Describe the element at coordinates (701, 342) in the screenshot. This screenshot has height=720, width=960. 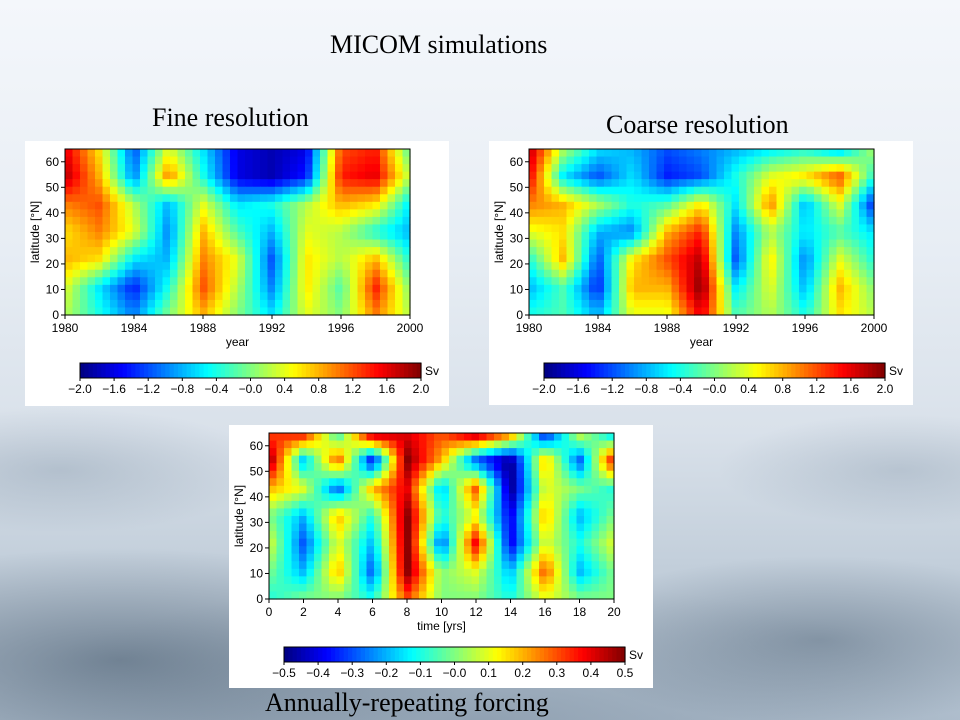
I see `x-axis-label: year` at that location.